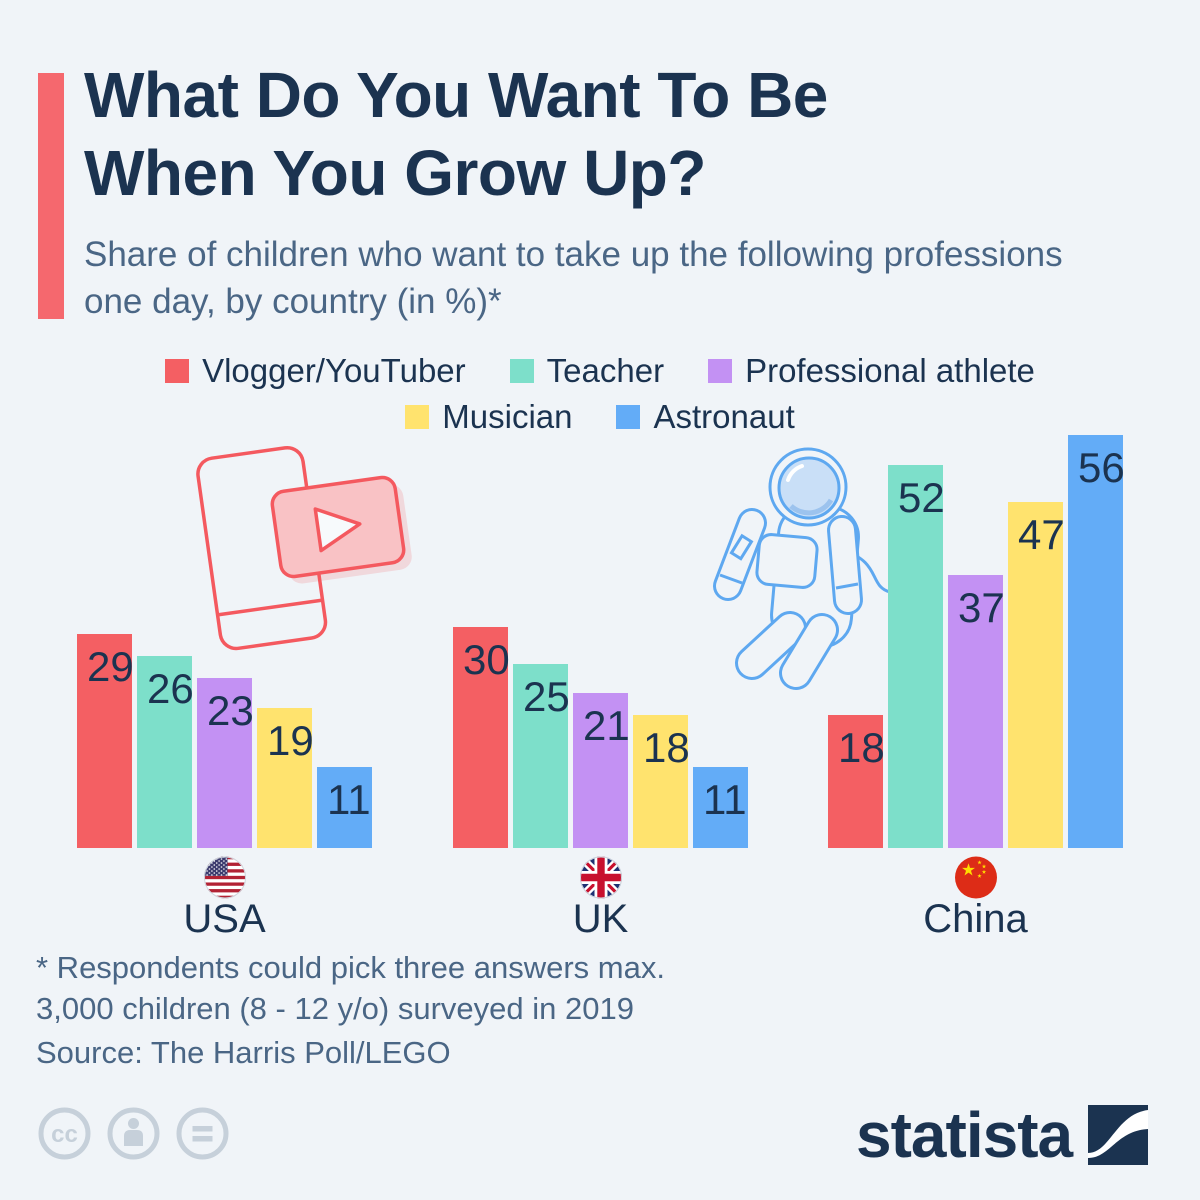 This screenshot has height=1200, width=1200. I want to click on no-derivatives-icon, so click(202, 1133).